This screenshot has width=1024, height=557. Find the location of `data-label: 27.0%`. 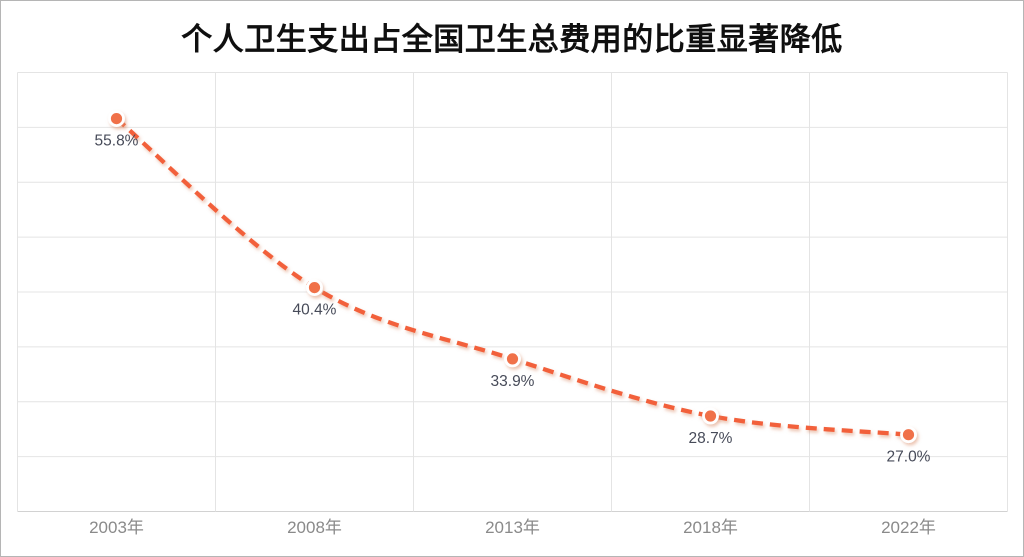

data-label: 27.0% is located at coordinates (909, 457).